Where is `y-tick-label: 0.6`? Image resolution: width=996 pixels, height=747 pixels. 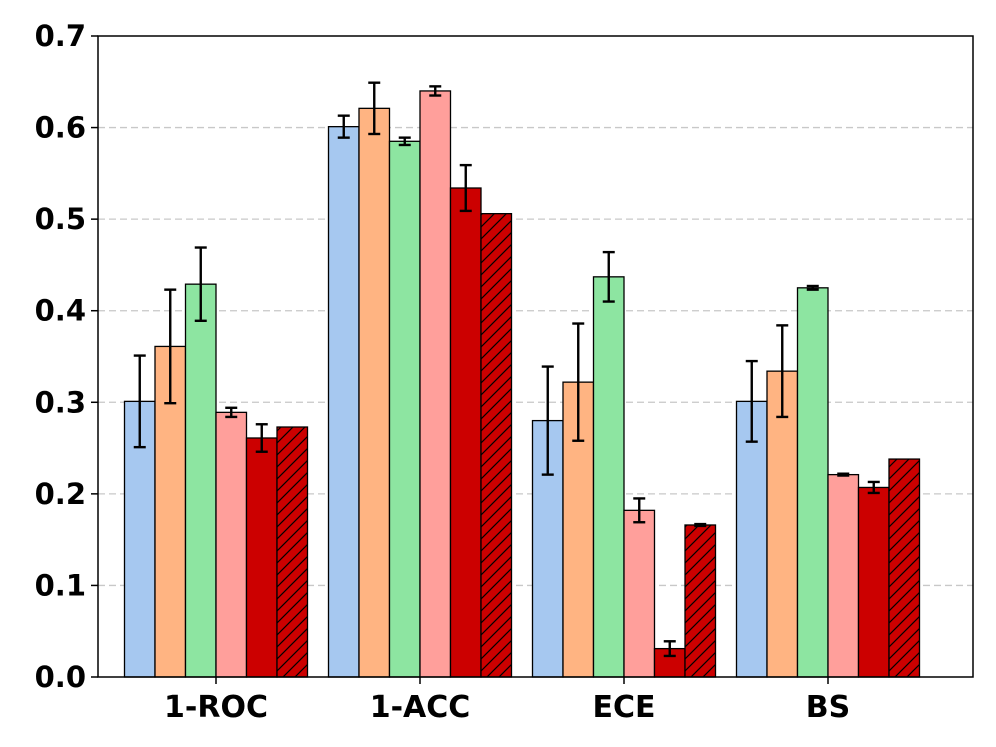
y-tick-label: 0.6 is located at coordinates (60, 128).